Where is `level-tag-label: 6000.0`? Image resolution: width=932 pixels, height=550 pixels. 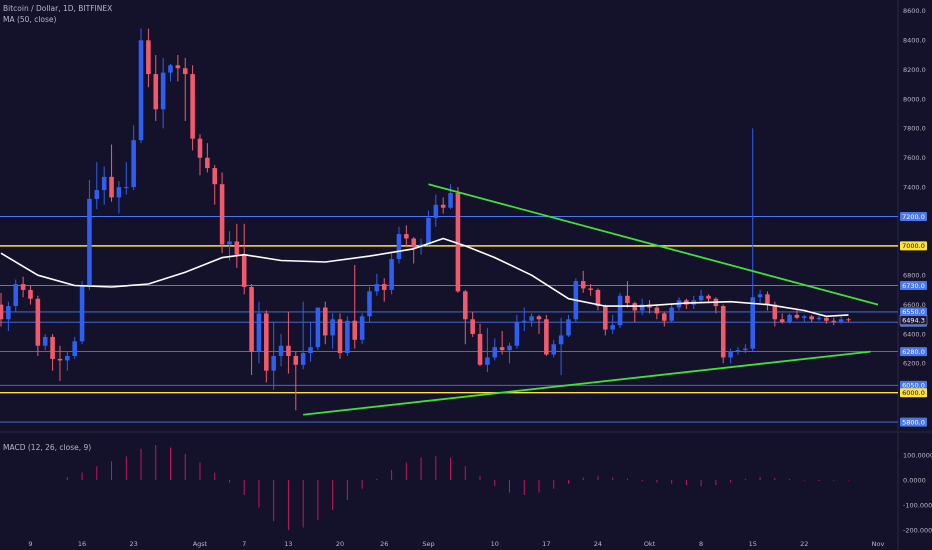
level-tag-label: 6000.0 is located at coordinates (913, 393).